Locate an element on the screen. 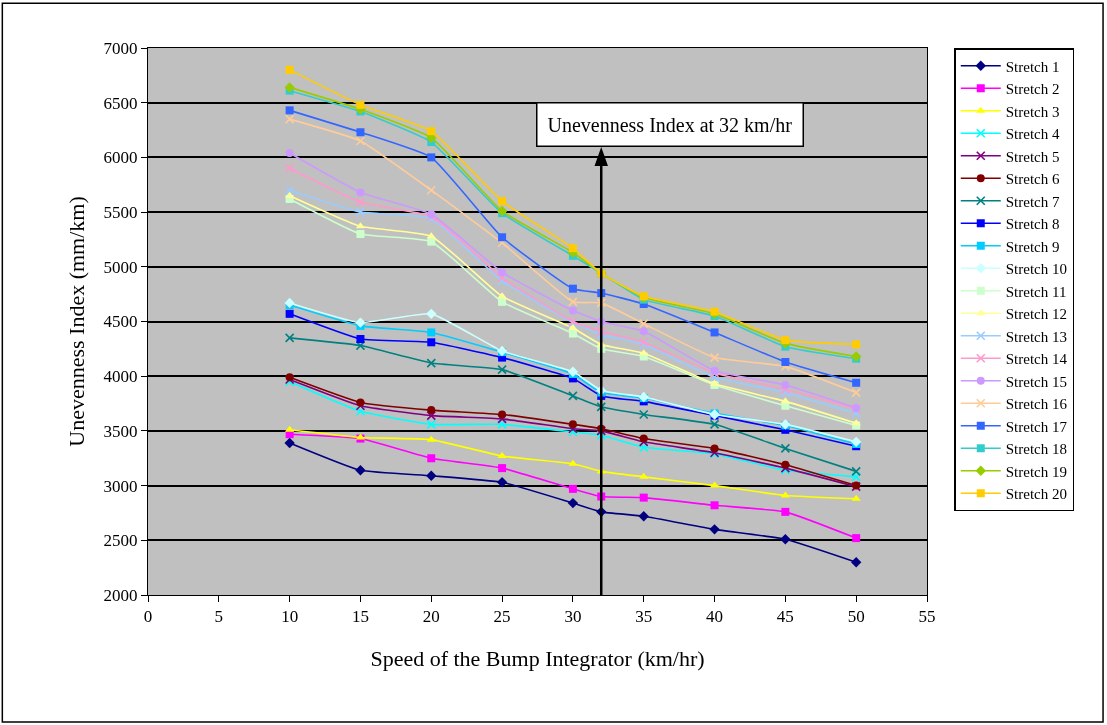 The image size is (1107, 725). x-tick-label: 45 is located at coordinates (785, 617).